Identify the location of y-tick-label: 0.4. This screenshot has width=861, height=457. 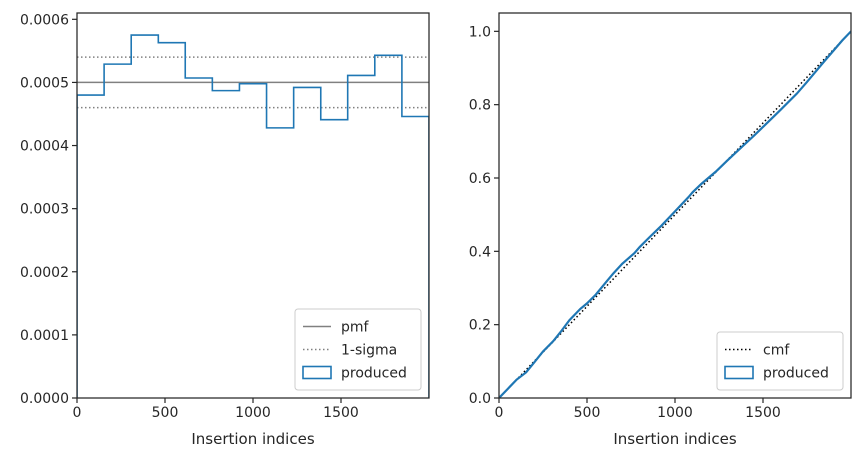
(480, 252).